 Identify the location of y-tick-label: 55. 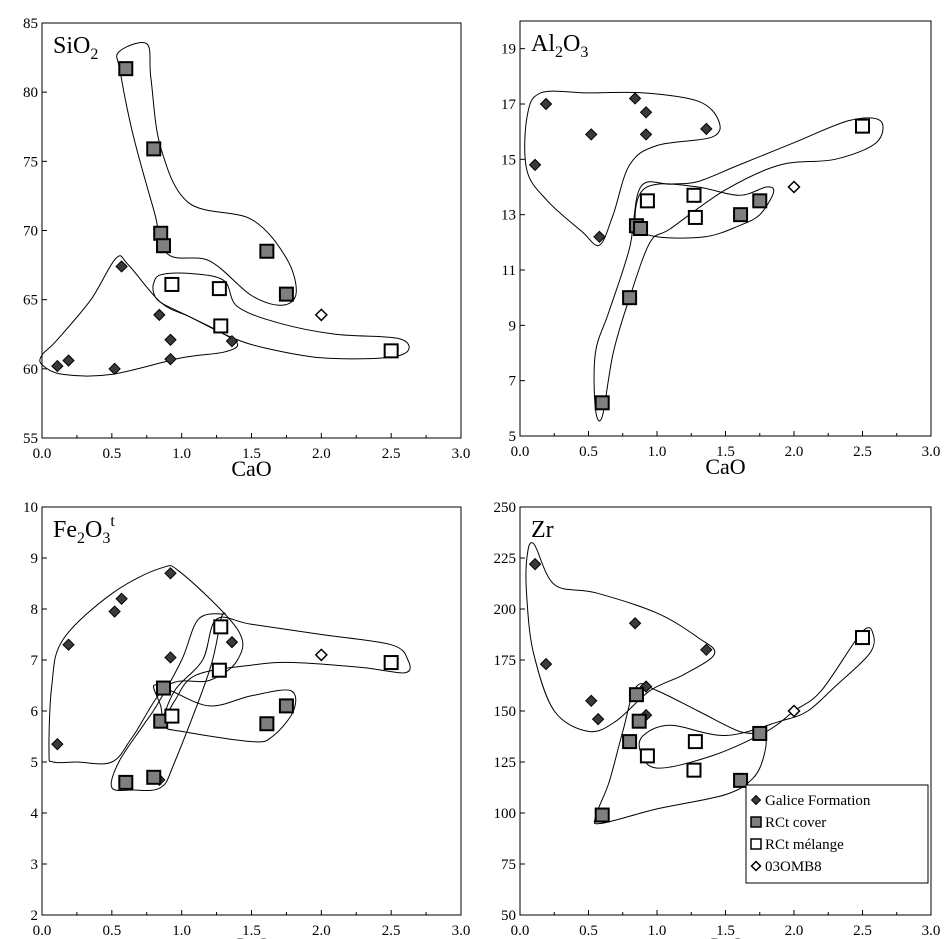
(30, 439).